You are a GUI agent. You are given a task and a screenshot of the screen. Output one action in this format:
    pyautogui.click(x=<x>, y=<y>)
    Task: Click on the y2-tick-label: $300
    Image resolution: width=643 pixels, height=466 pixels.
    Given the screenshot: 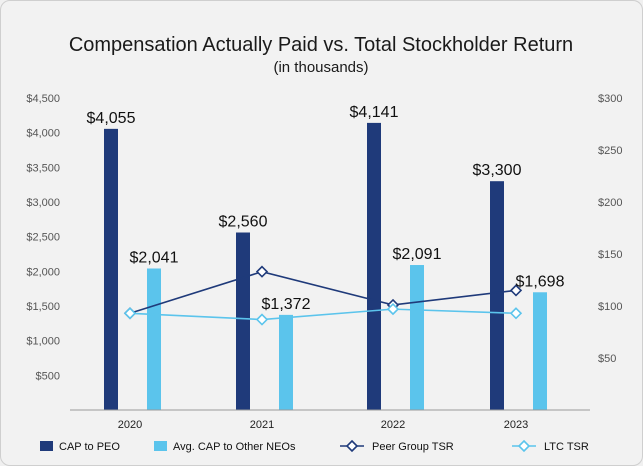 What is the action you would take?
    pyautogui.click(x=610, y=99)
    